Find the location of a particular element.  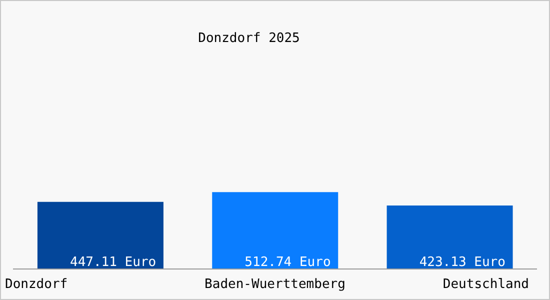

x-tick-label: Donzdorf is located at coordinates (36, 284).